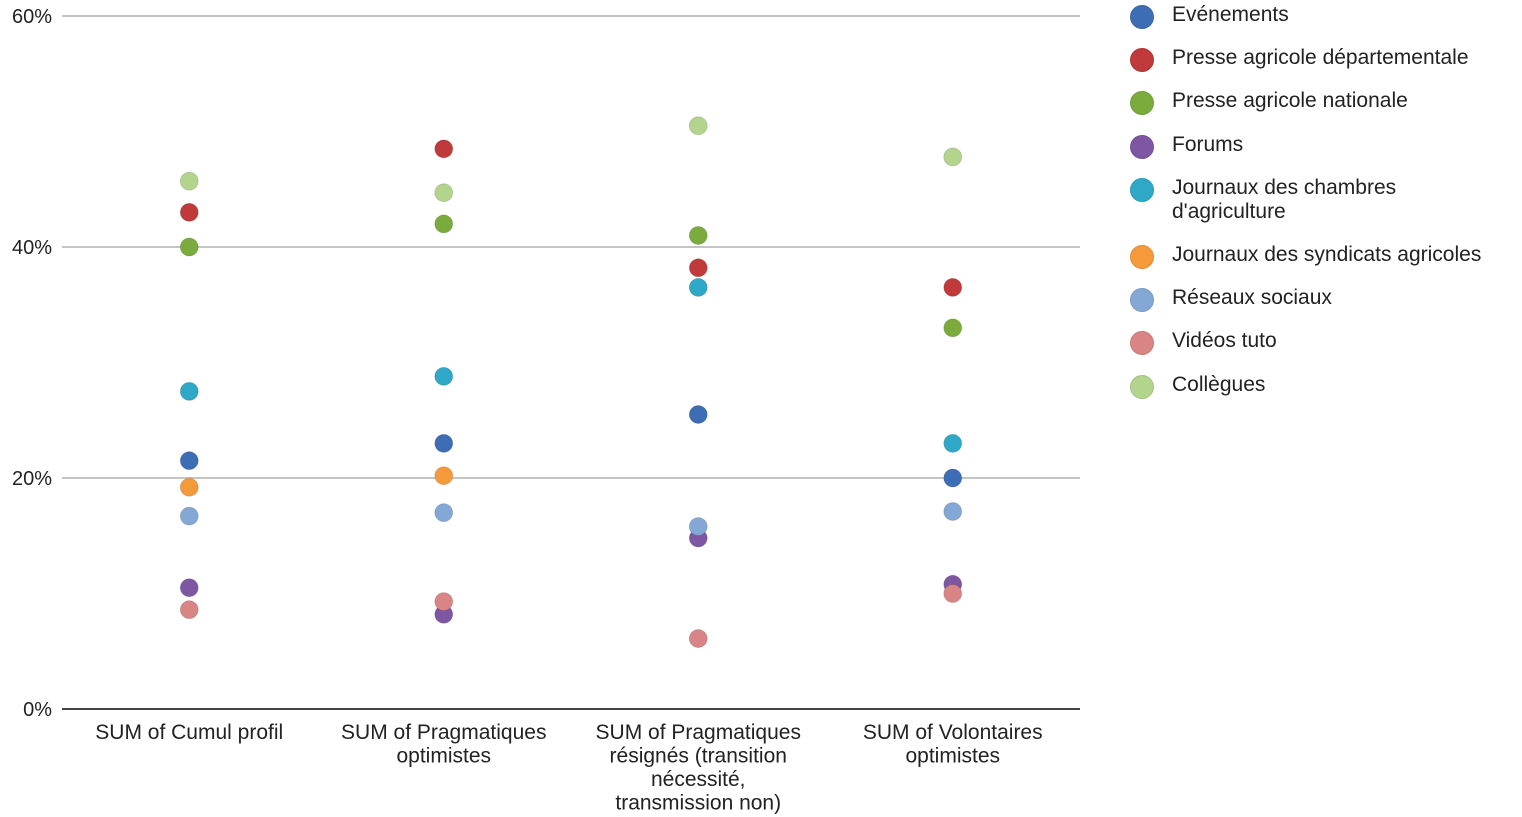 The image size is (1522, 817). What do you see at coordinates (32, 248) in the screenshot?
I see `y-tick-label: 40%` at bounding box center [32, 248].